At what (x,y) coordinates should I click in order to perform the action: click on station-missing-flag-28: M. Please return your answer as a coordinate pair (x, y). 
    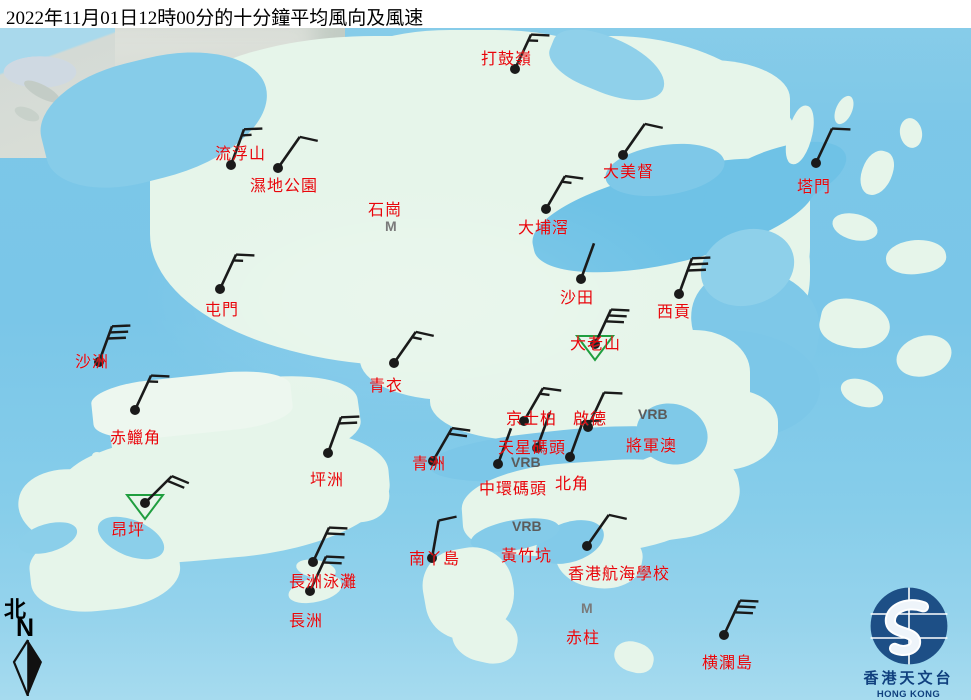
    Looking at the image, I should click on (587, 608).